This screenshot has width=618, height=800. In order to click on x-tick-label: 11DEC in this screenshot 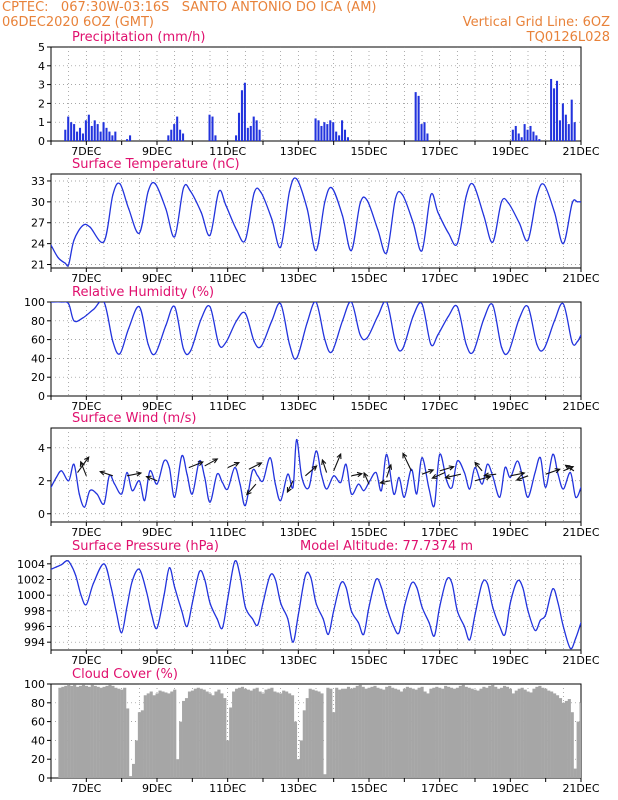, I will do `click(227, 532)`.